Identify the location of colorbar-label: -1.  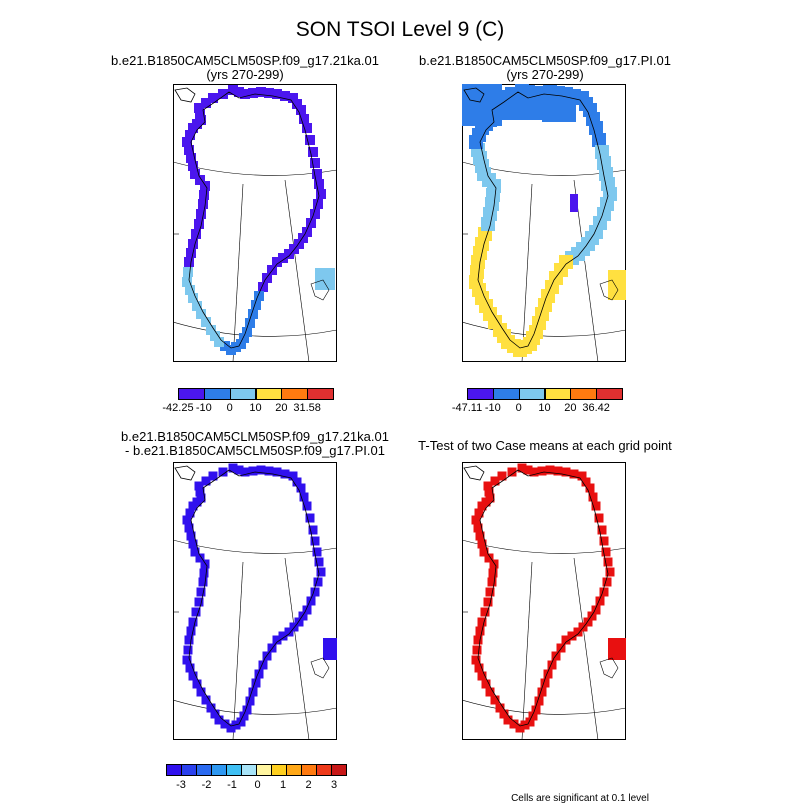
(232, 785).